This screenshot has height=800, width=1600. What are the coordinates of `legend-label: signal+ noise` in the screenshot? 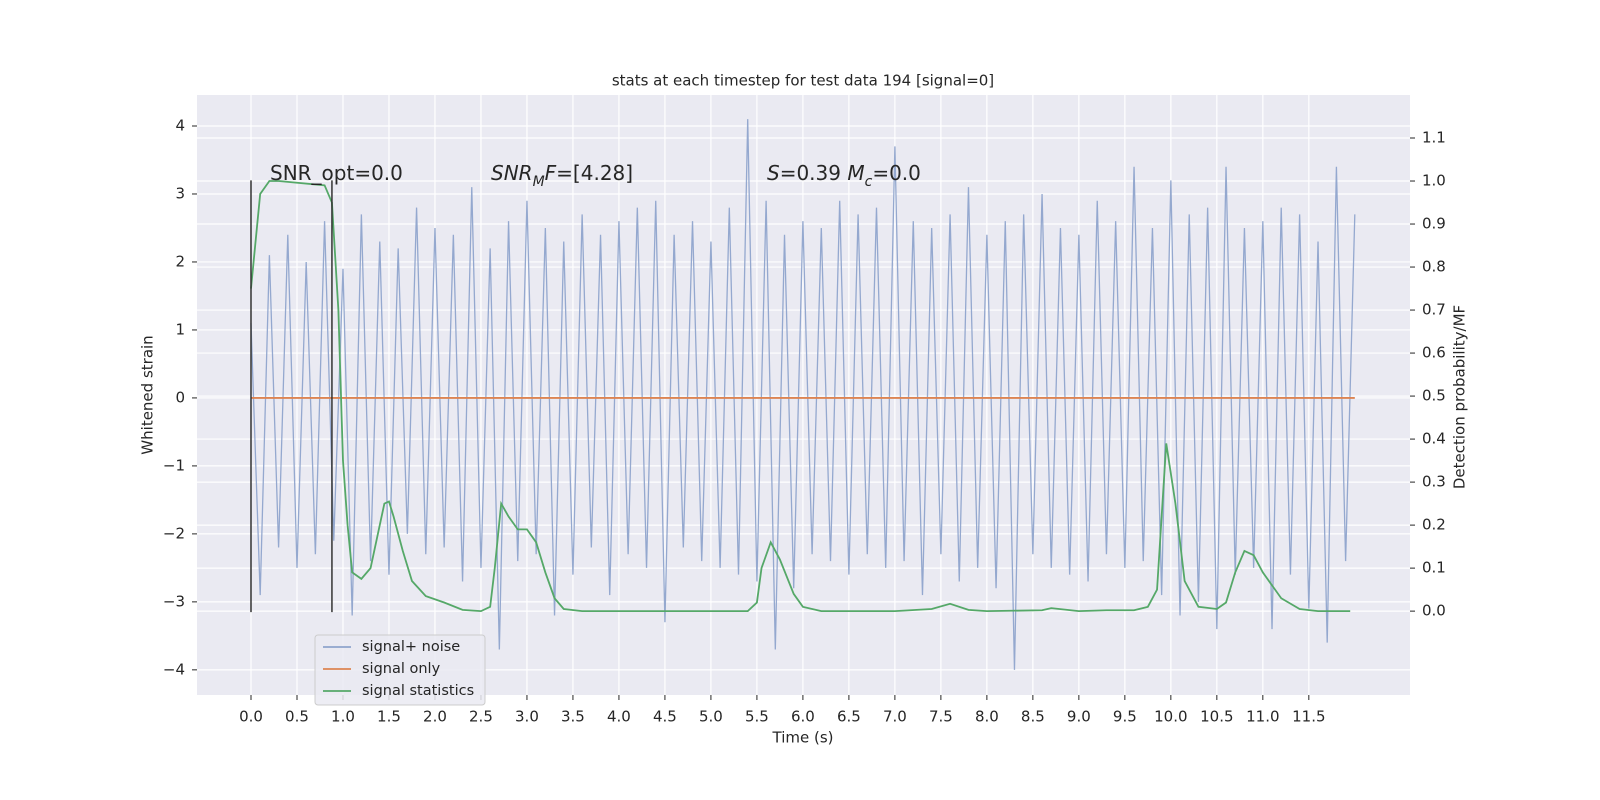 It's located at (411, 647).